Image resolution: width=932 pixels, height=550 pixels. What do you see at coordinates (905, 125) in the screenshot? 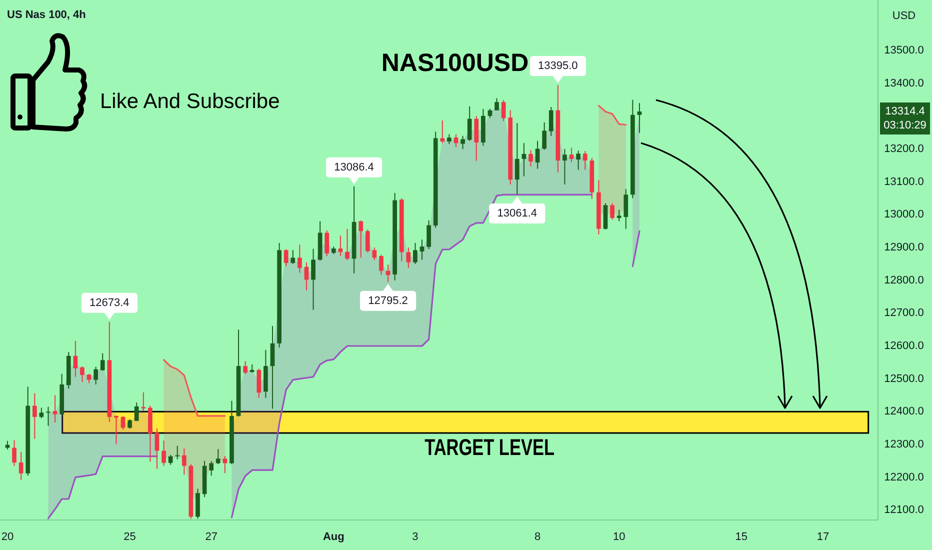
I see `text: 03:10:29` at bounding box center [905, 125].